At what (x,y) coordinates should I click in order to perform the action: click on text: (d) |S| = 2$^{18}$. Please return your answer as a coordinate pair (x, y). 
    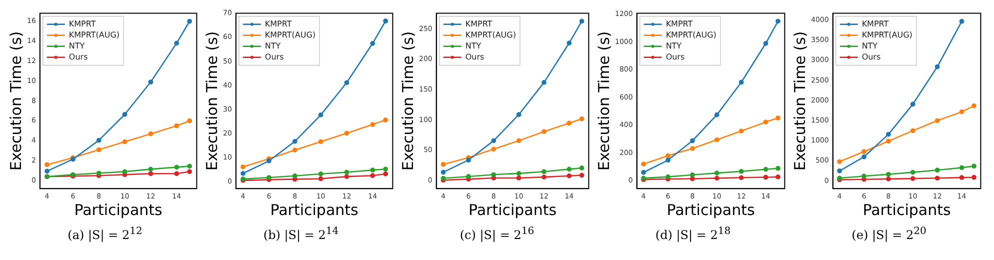
    Looking at the image, I should click on (693, 234).